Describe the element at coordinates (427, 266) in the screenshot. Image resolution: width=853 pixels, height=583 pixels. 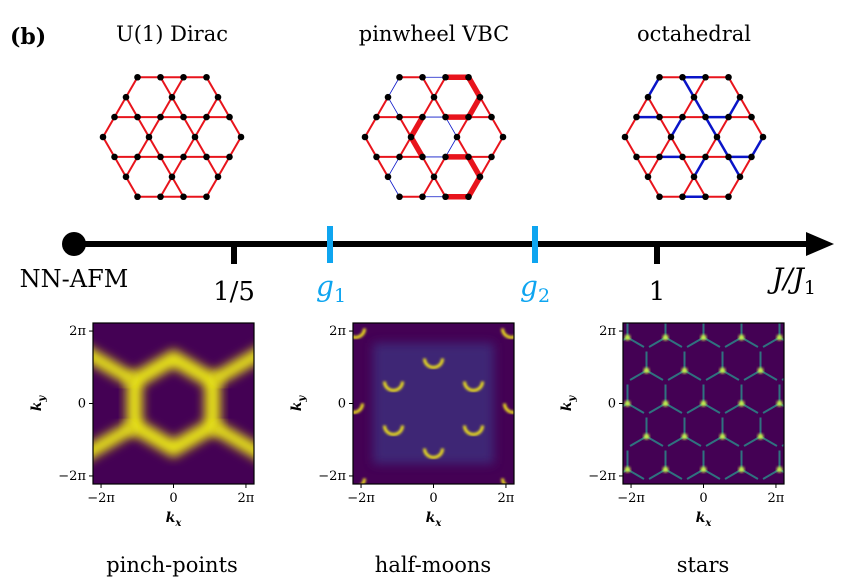
I see `phase-axis: NN-AFM 1/5 g1 g2 1 J/J1` at that location.